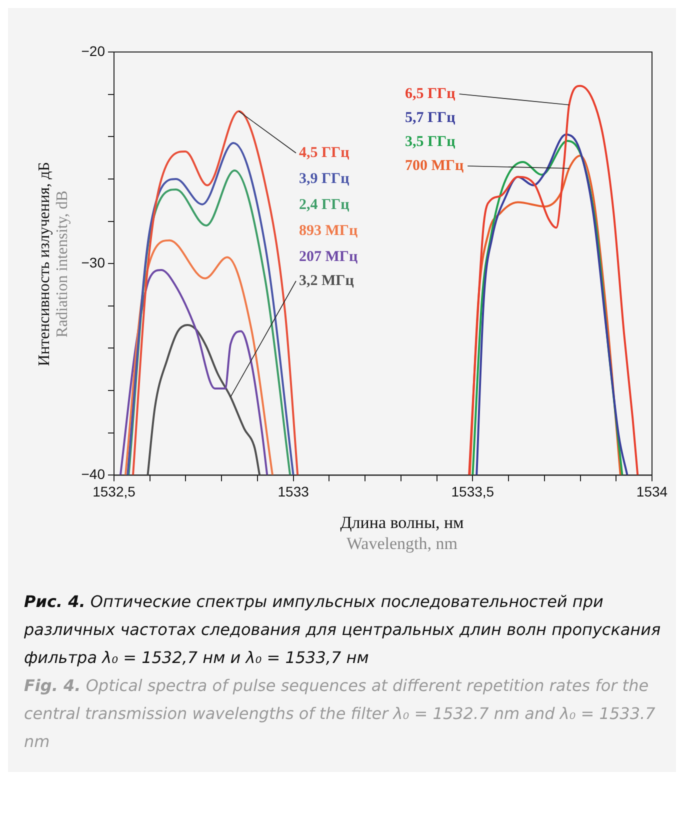 The width and height of the screenshot is (684, 835). What do you see at coordinates (472, 491) in the screenshot?
I see `x-tick-label: 1533,5` at bounding box center [472, 491].